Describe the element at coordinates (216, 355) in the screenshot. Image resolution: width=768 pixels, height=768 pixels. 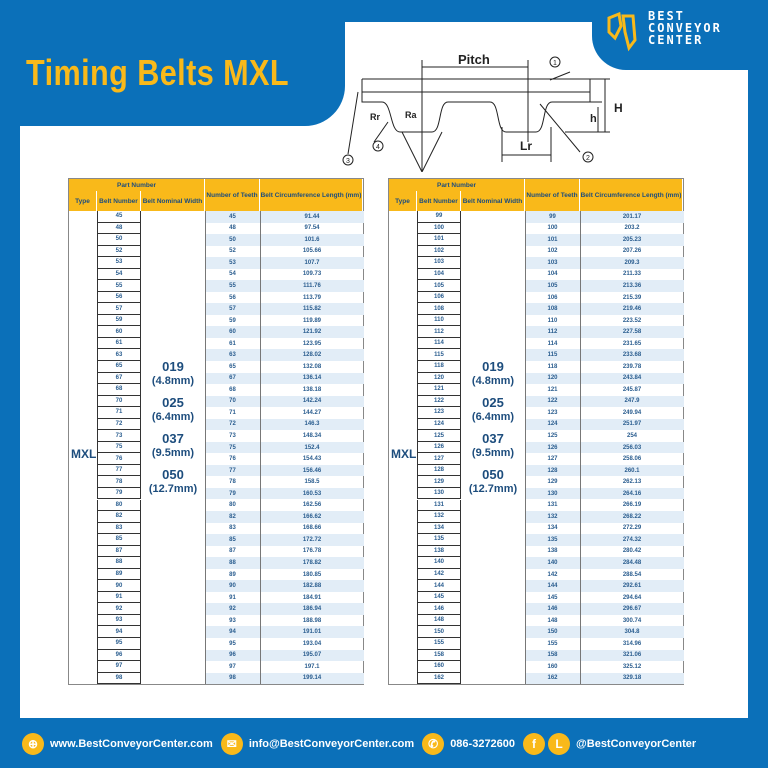
I see `table-row: 63 63 128.02` at that location.